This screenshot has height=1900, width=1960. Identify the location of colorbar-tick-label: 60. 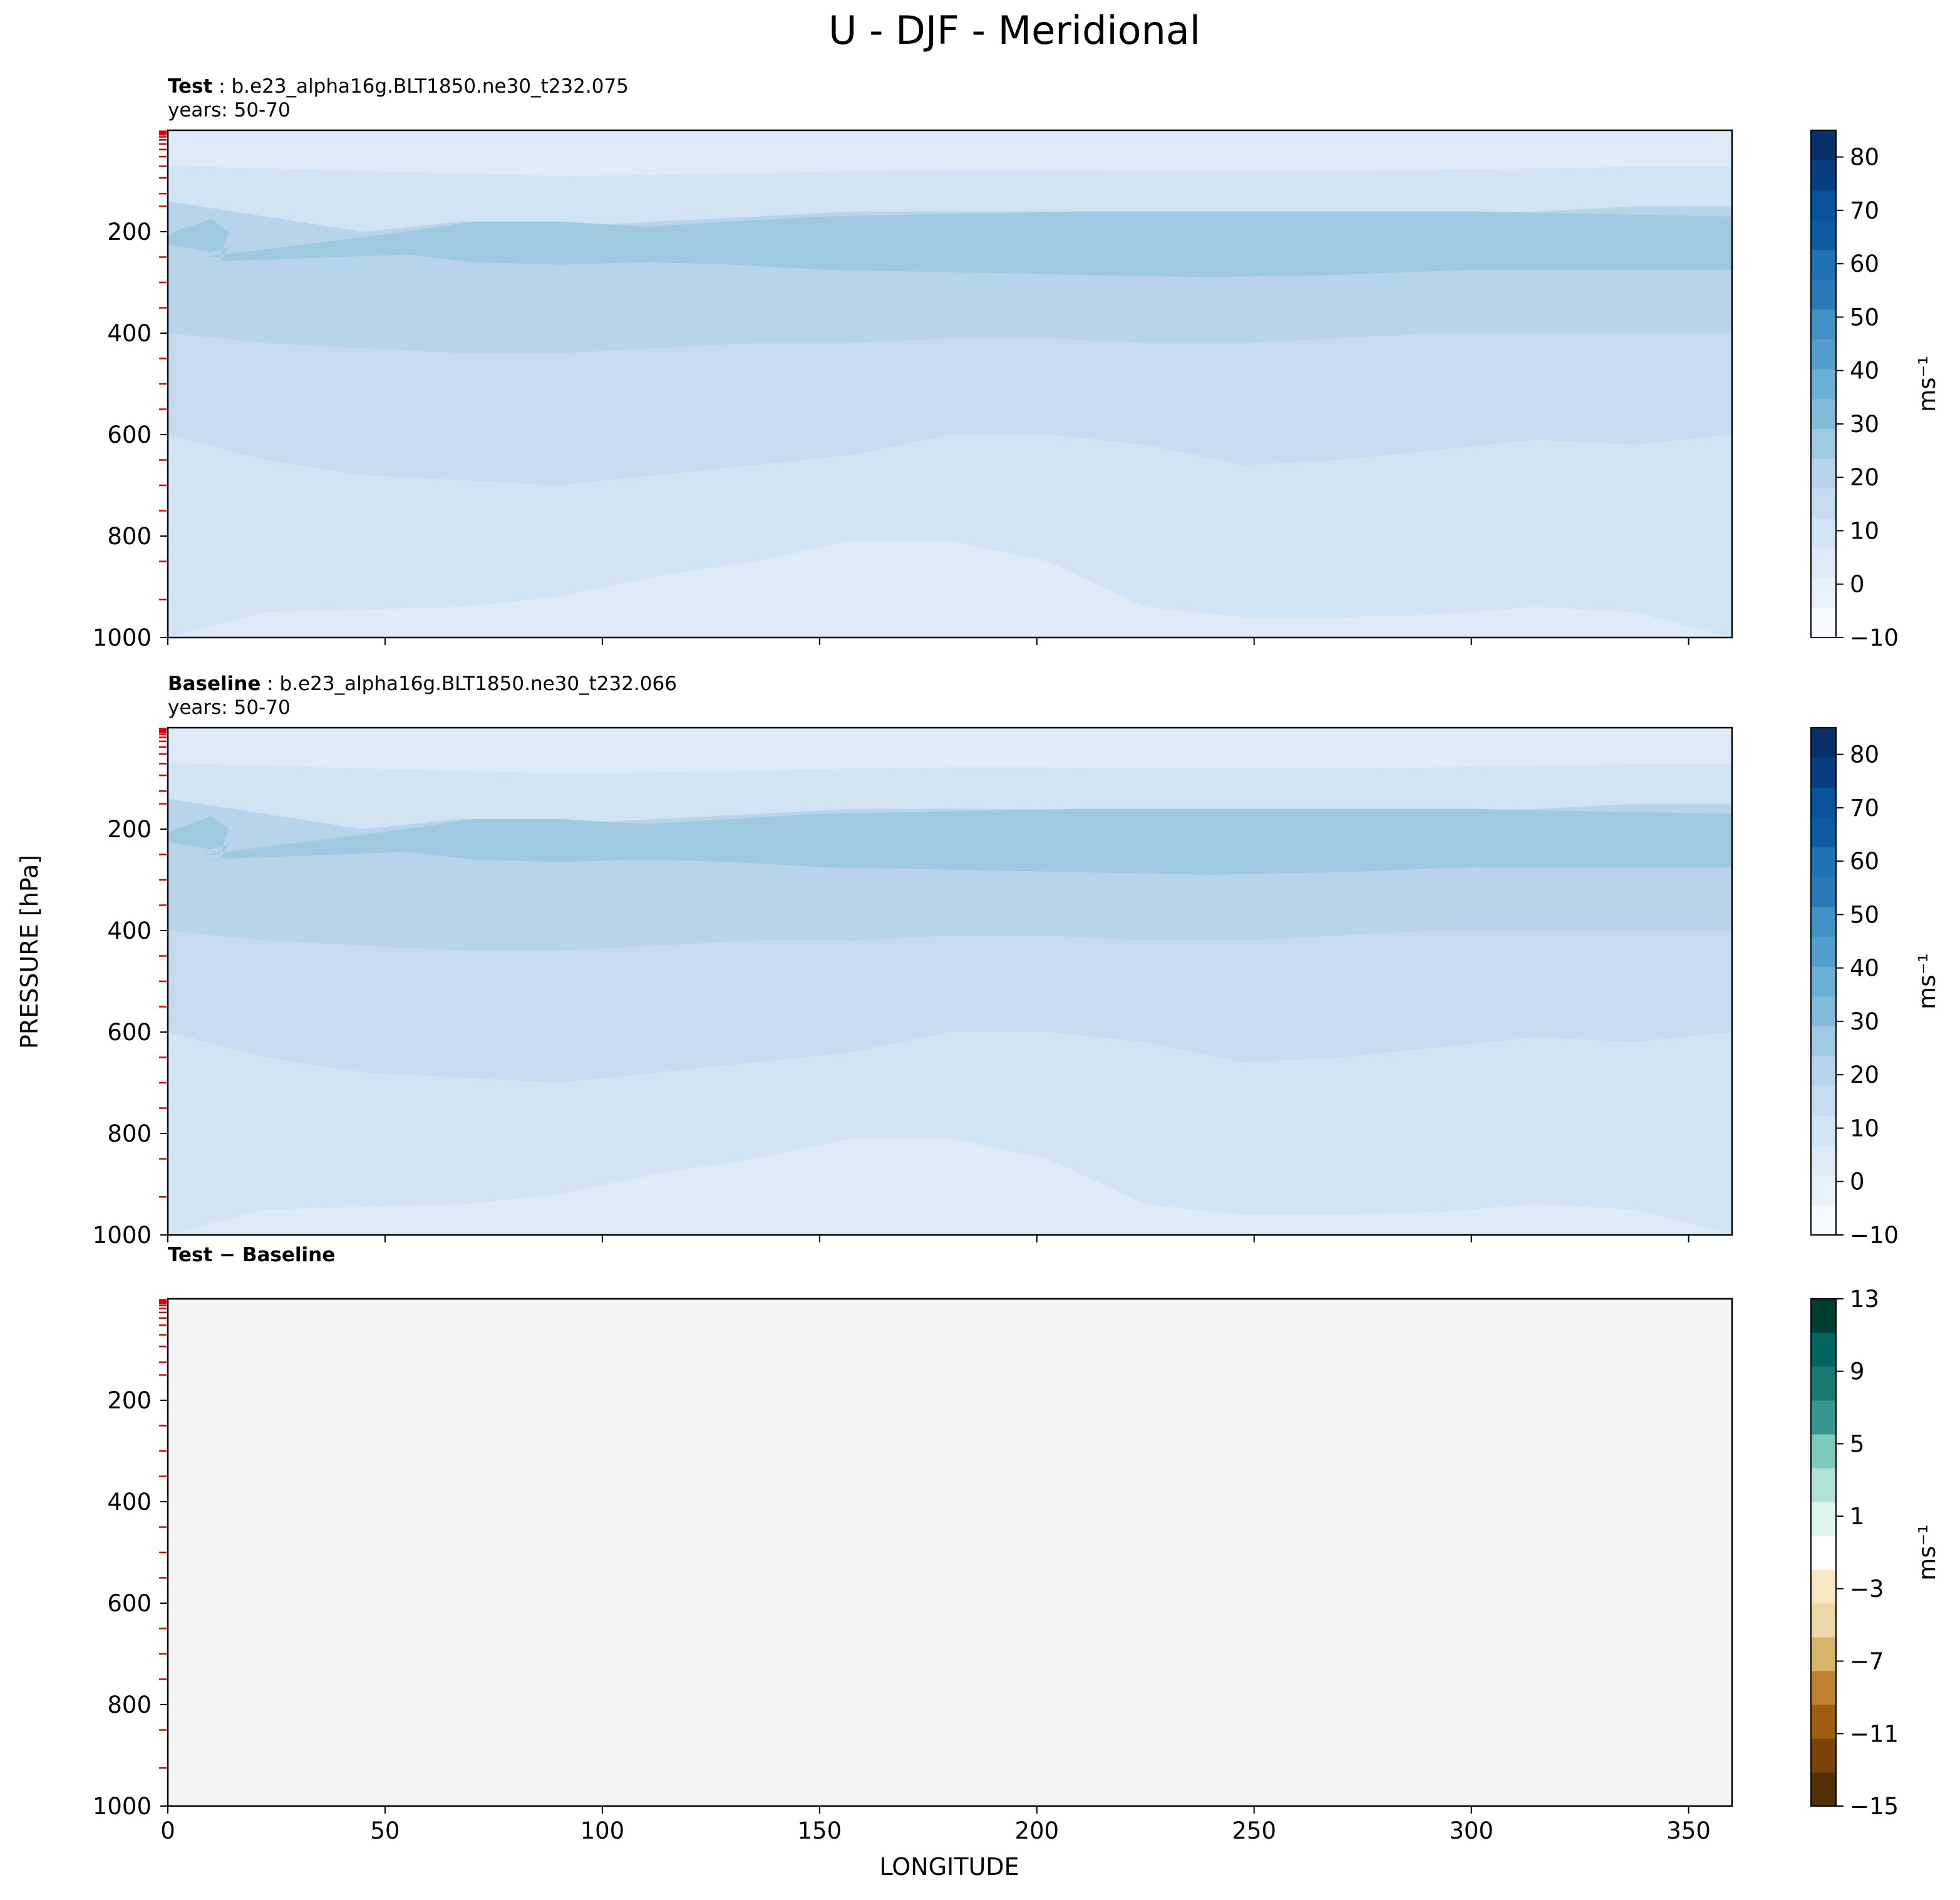
(1864, 263).